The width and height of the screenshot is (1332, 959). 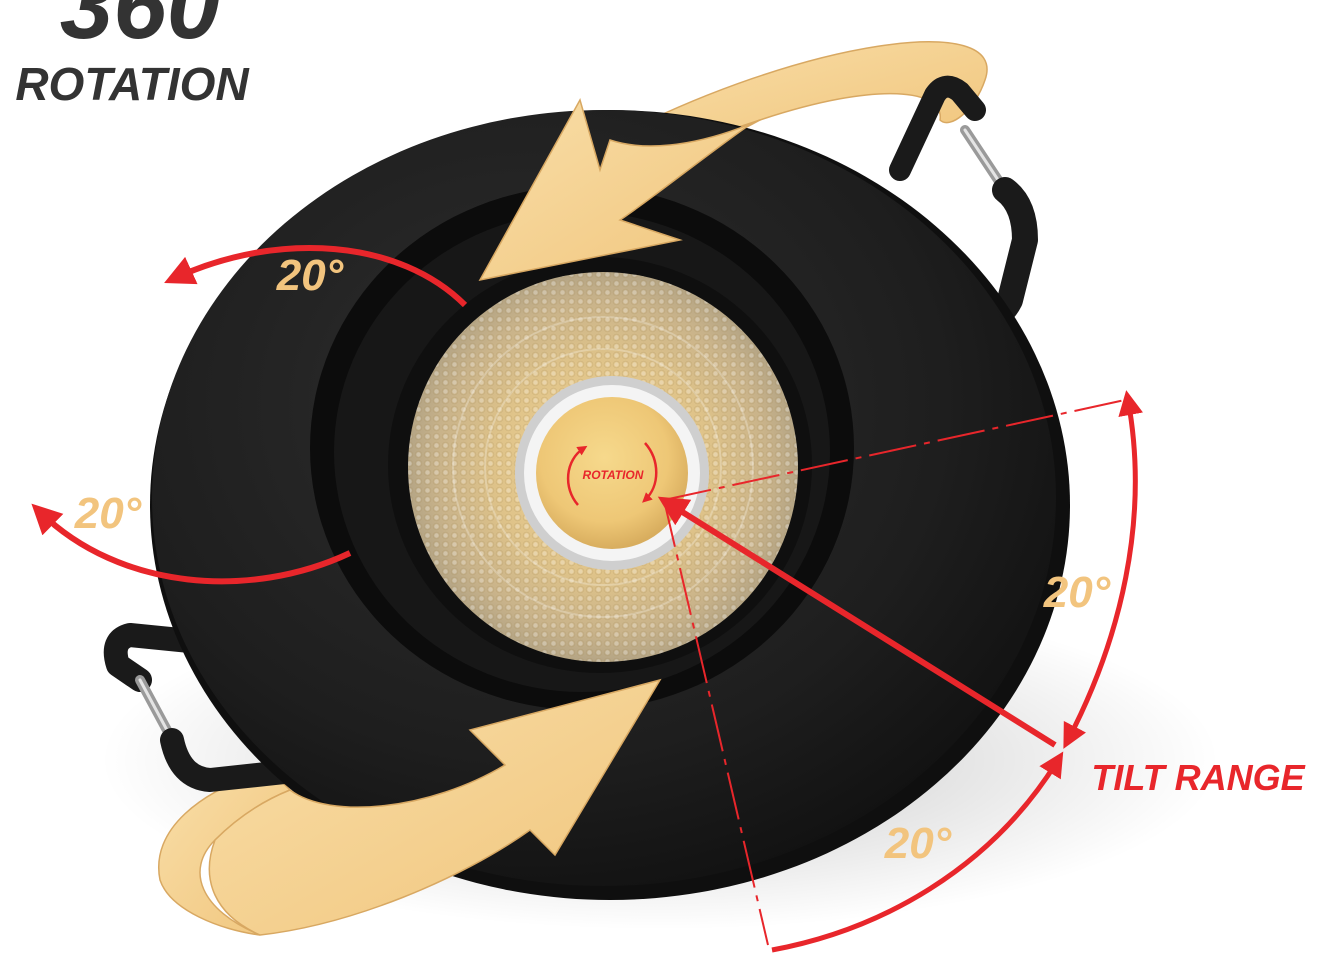 I want to click on center-rotation-label: ROTATION, so click(x=613, y=475).